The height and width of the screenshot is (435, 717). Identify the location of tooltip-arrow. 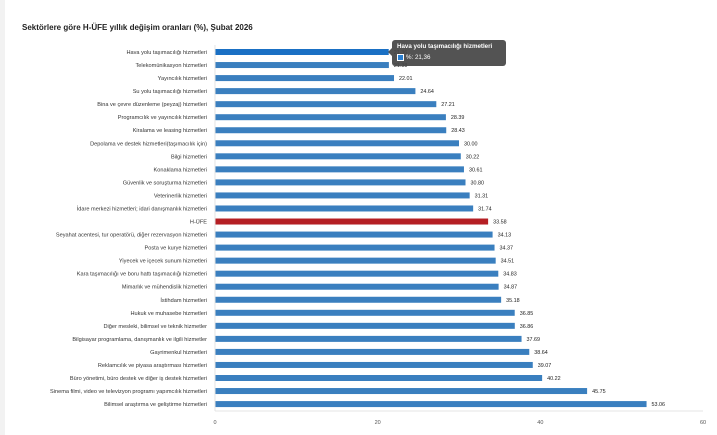
(390, 52).